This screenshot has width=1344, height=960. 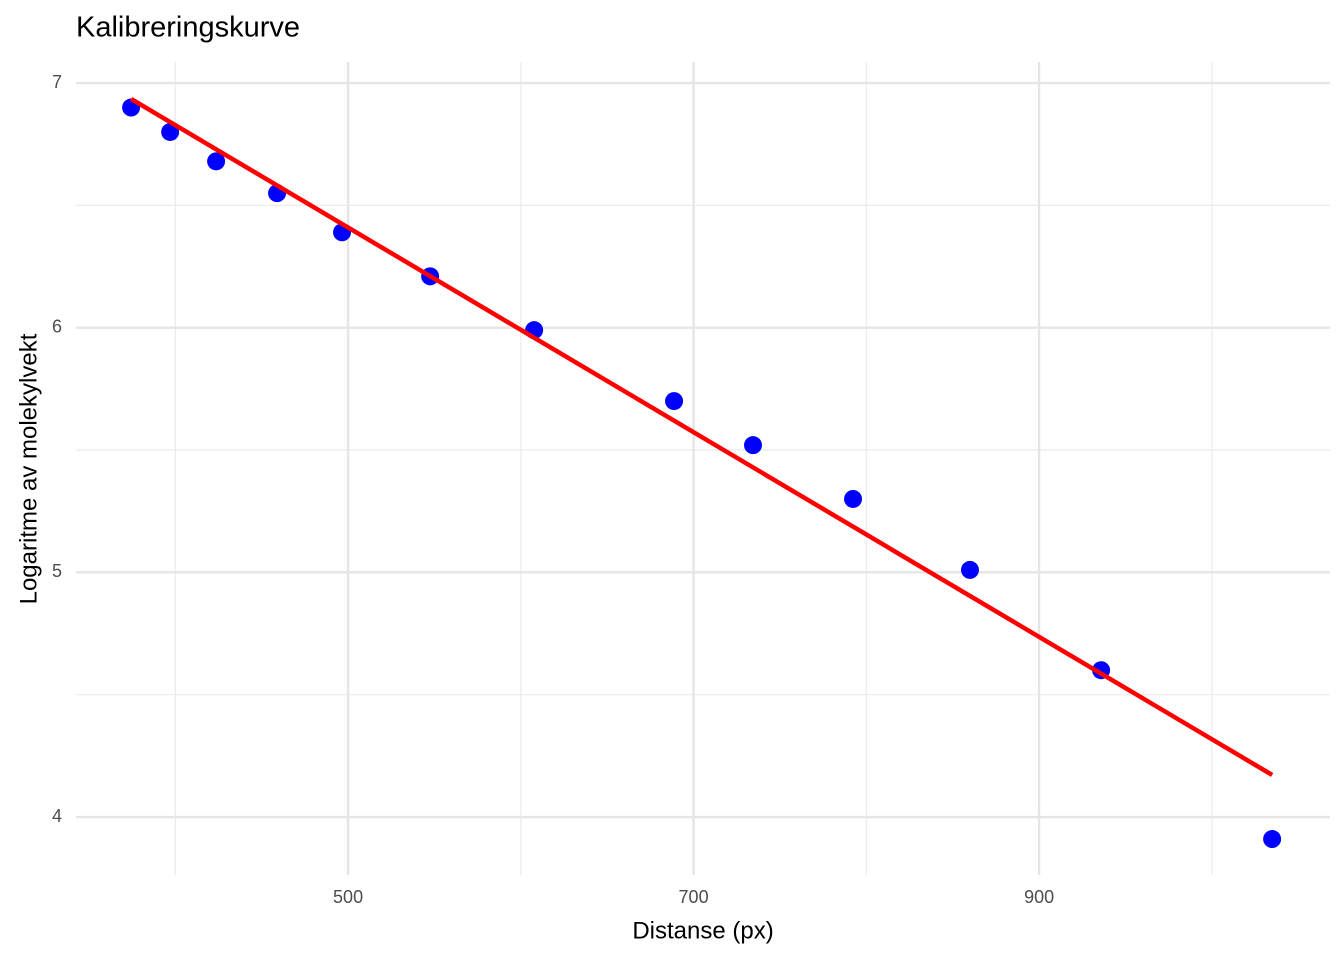 I want to click on y-tick-label: 5, so click(x=57, y=571).